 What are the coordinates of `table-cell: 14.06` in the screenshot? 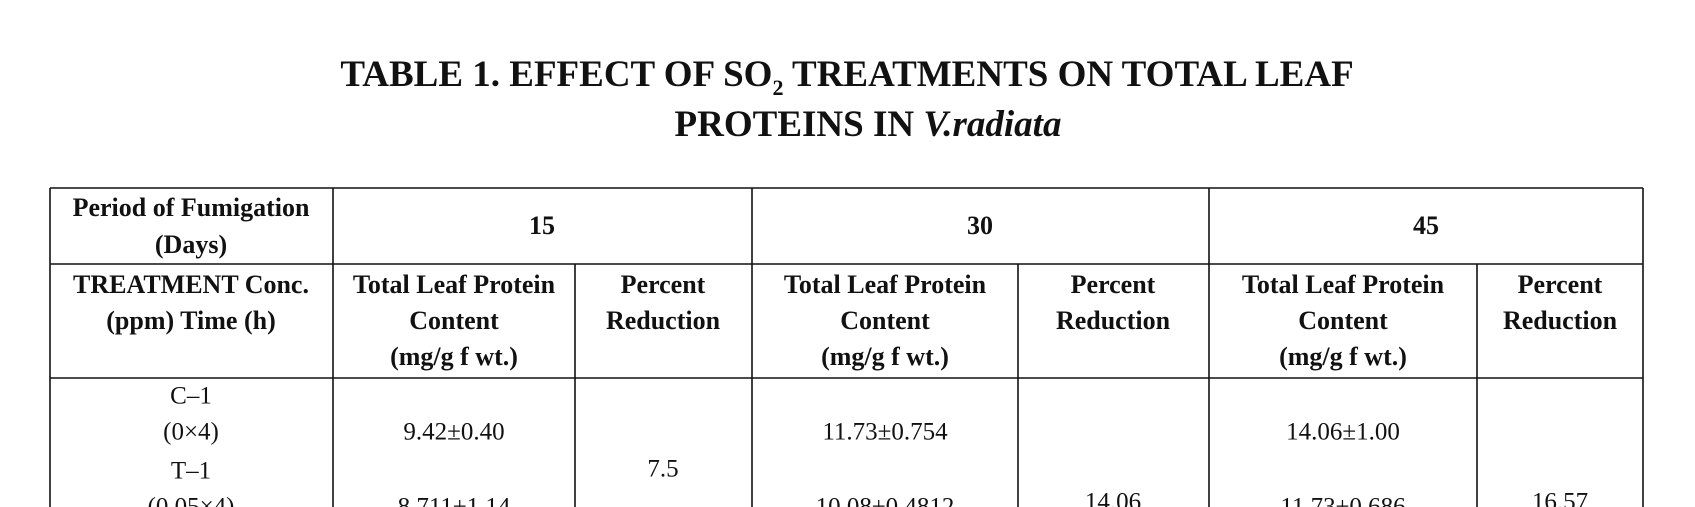 It's located at (1113, 498).